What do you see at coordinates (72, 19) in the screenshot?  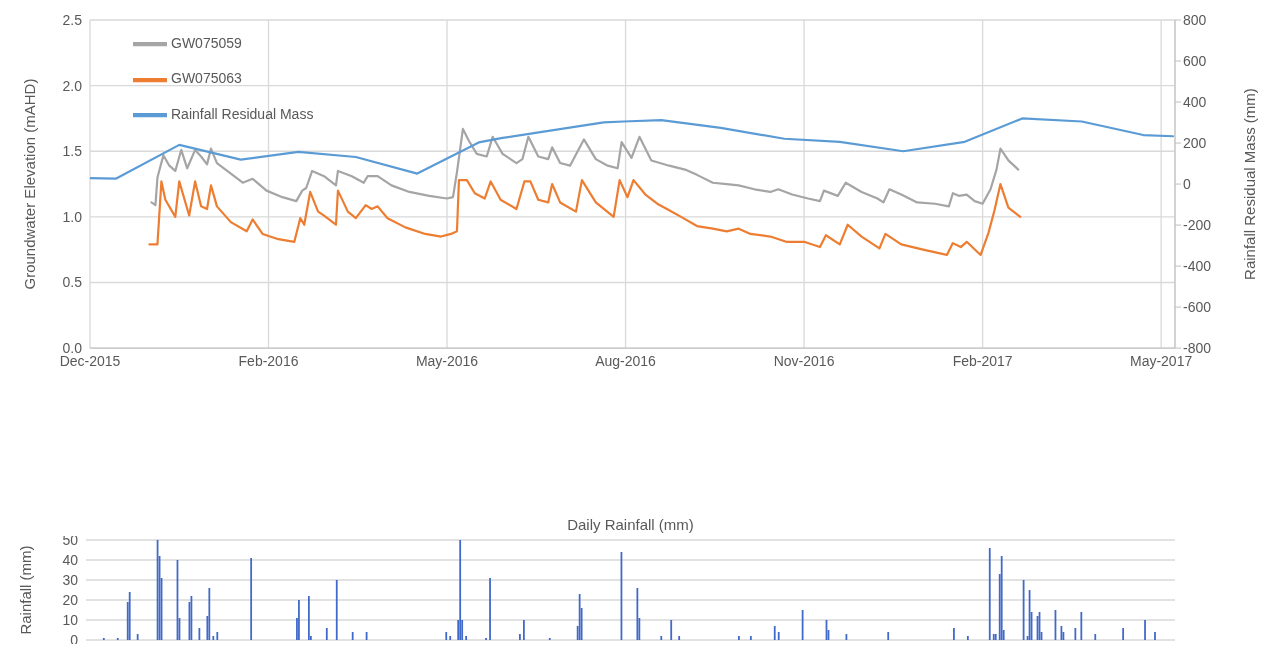 I see `y-tick-label: 2.5` at bounding box center [72, 19].